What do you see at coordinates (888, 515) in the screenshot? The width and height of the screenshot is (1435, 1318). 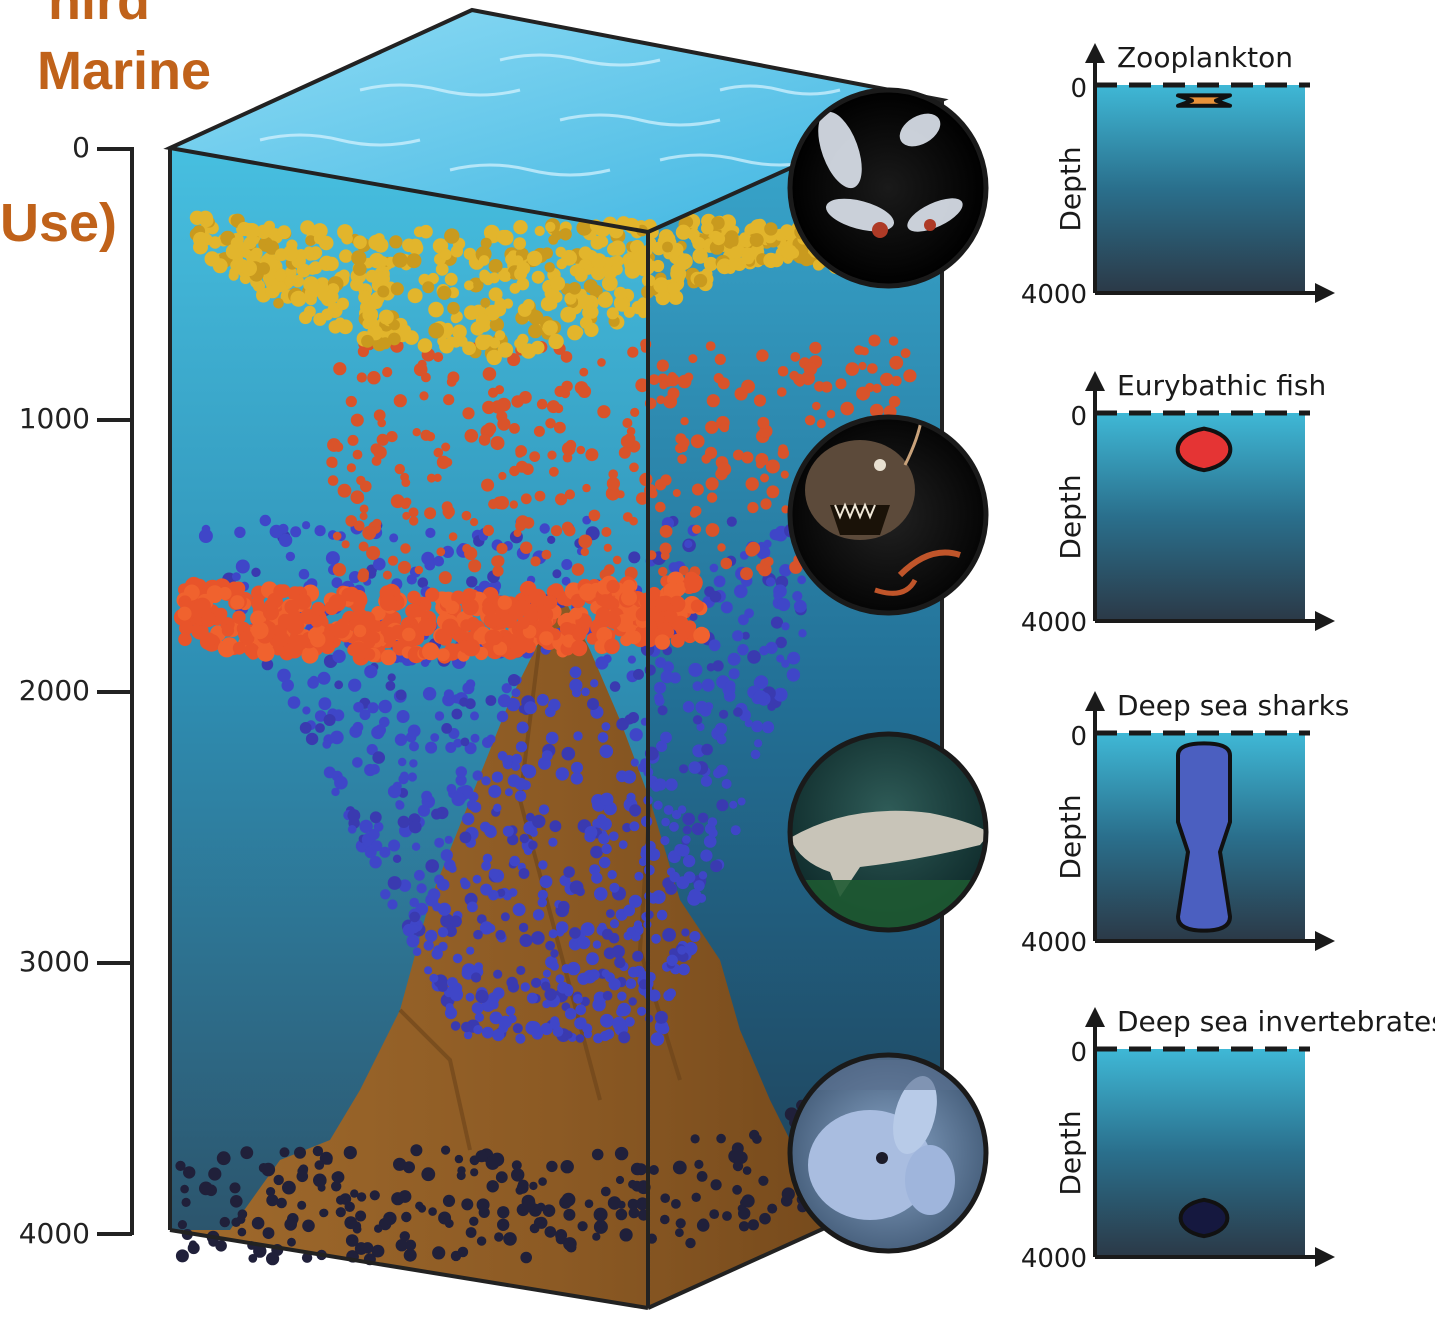 I see `anglerfish-photo` at bounding box center [888, 515].